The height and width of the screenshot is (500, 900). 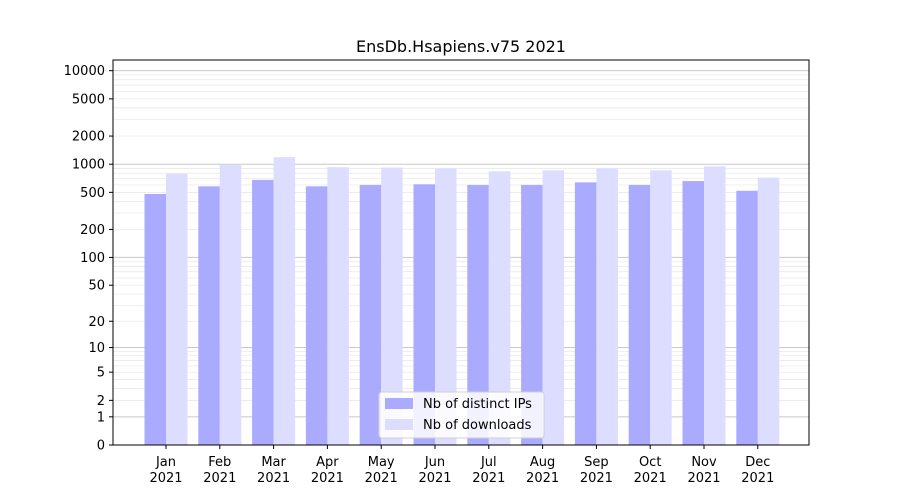 What do you see at coordinates (381, 462) in the screenshot?
I see `x-tick-label-may: May` at bounding box center [381, 462].